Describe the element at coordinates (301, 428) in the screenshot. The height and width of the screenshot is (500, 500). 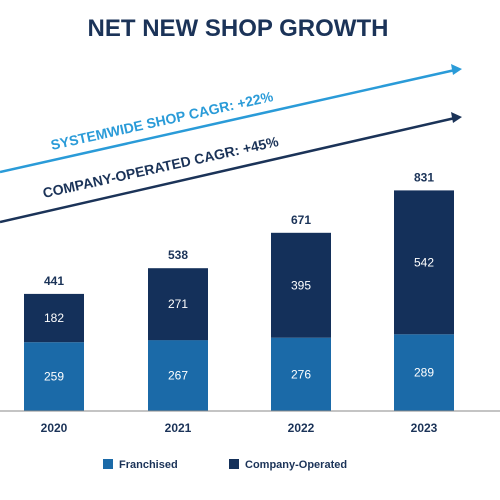
I see `x-tick-label-2022: 2022` at that location.